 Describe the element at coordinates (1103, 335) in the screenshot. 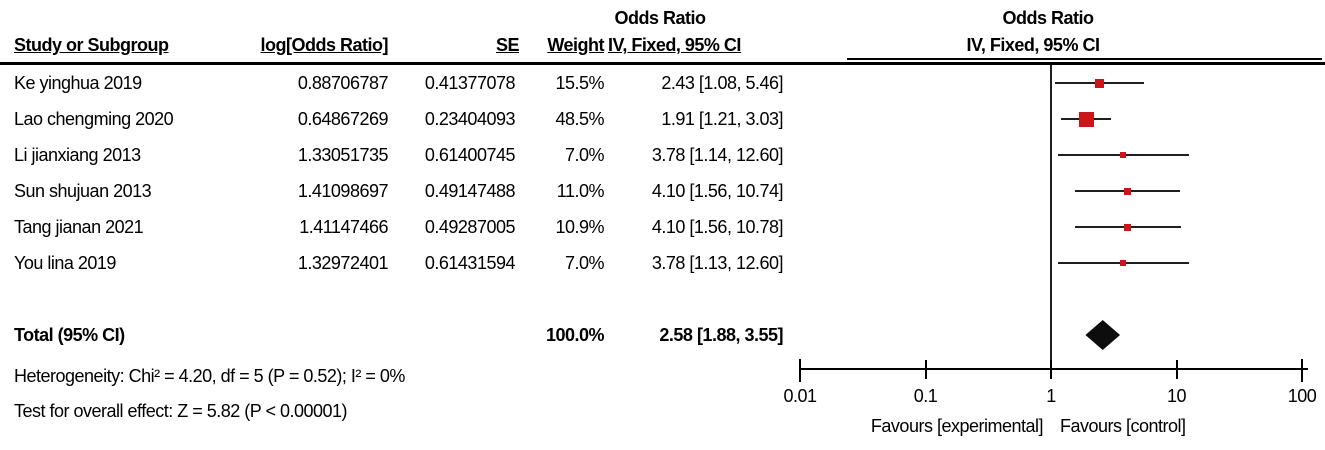

I see `pooled-diamond` at that location.